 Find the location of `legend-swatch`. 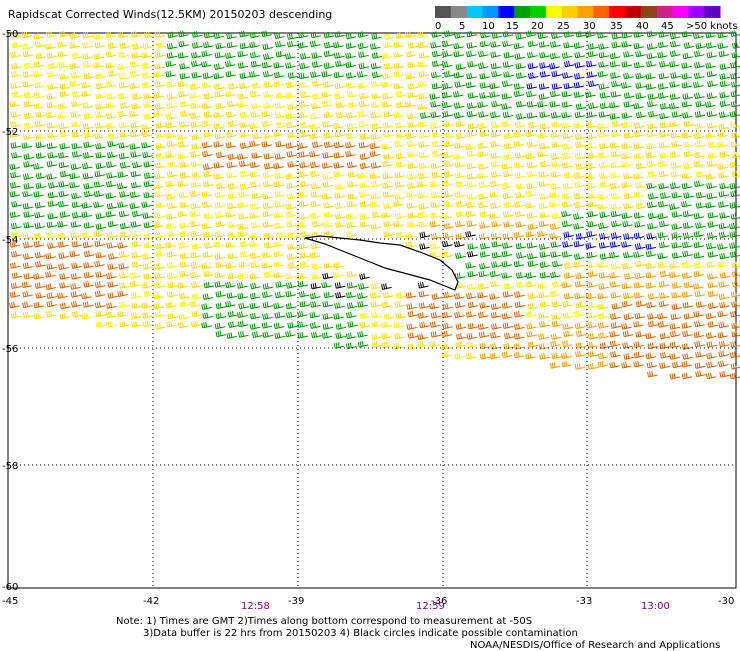

legend-swatch is located at coordinates (522, 12).